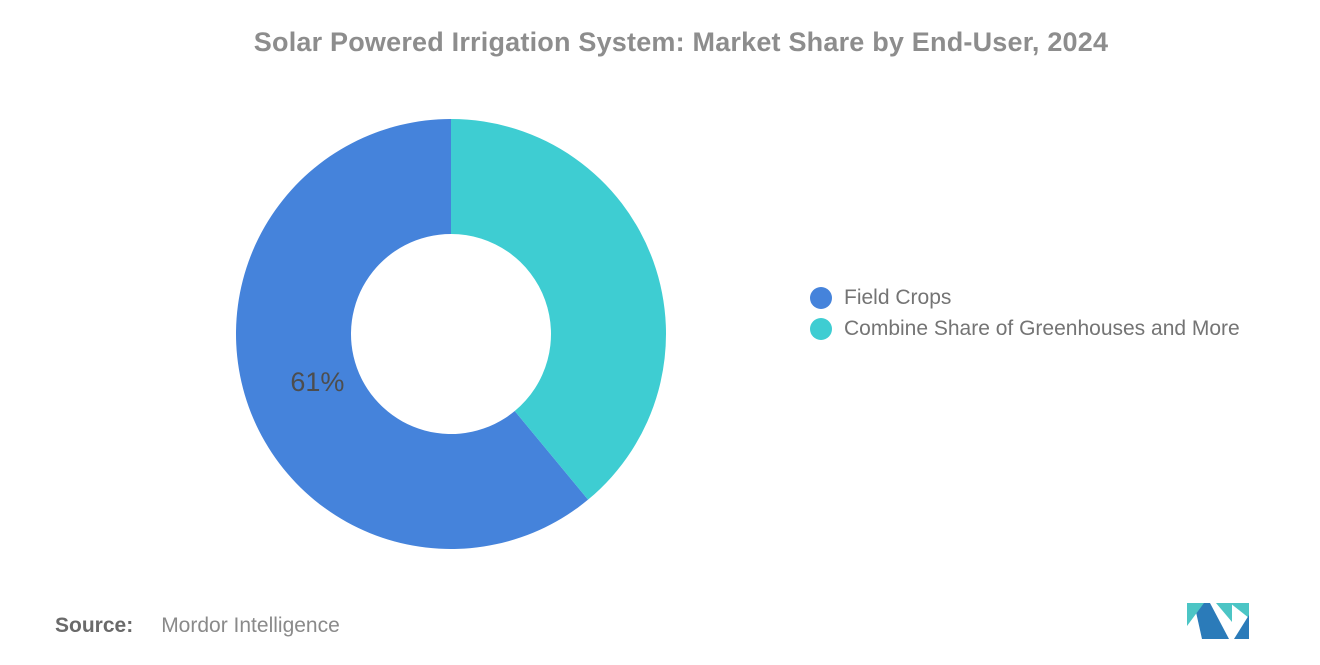 The image size is (1320, 665). I want to click on legend-item-field-crops: Field Crops, so click(1025, 298).